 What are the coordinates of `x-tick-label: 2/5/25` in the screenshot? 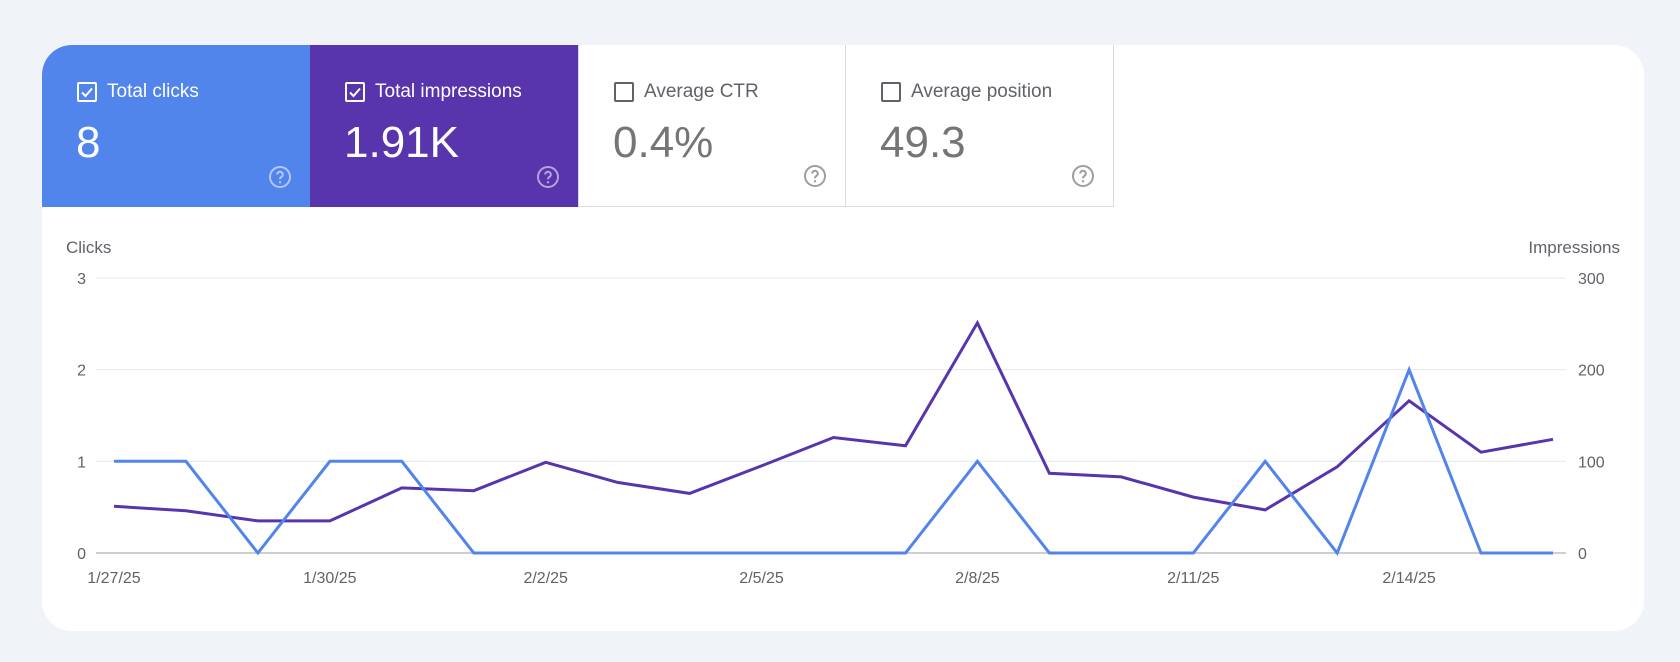 It's located at (761, 578).